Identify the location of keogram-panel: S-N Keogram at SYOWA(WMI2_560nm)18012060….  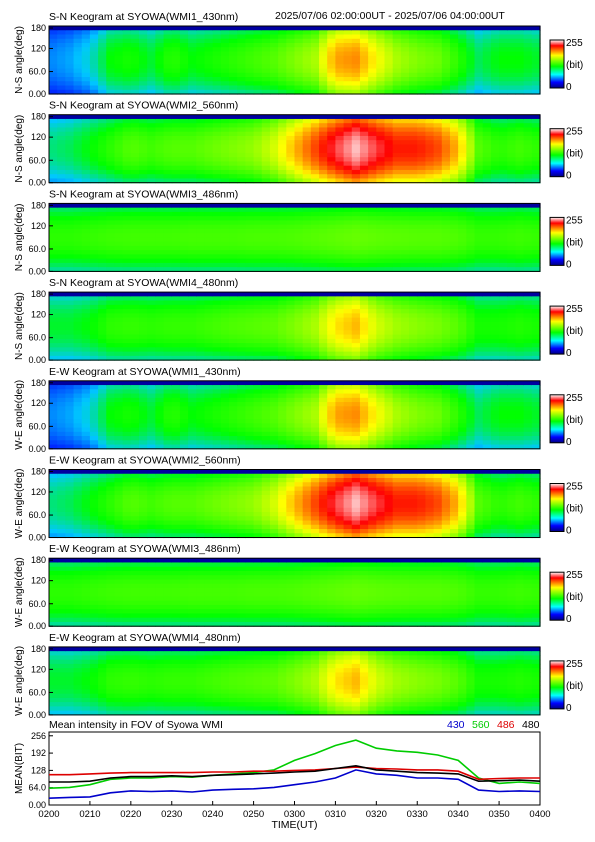
(298, 144).